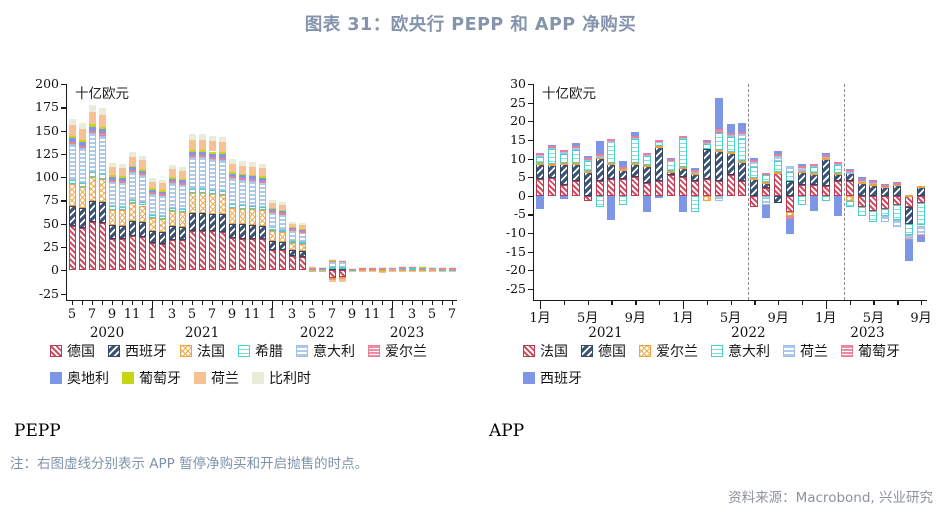 Image resolution: width=941 pixels, height=514 pixels. Describe the element at coordinates (72, 314) in the screenshot. I see `x-axis-label: 5` at that location.